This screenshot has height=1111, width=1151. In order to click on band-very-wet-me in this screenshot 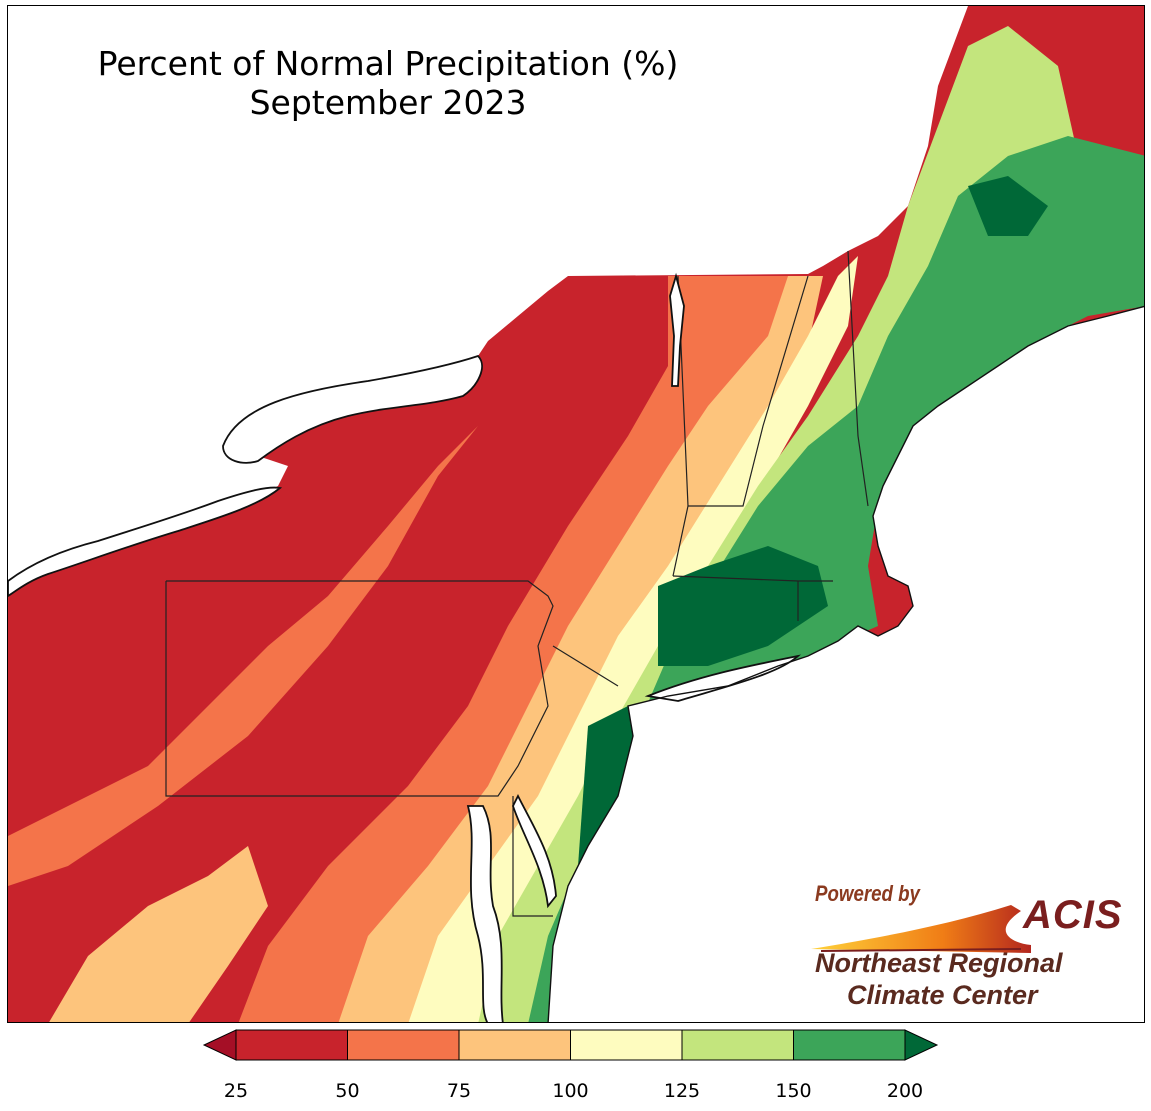, I will do `click(1008, 206)`.